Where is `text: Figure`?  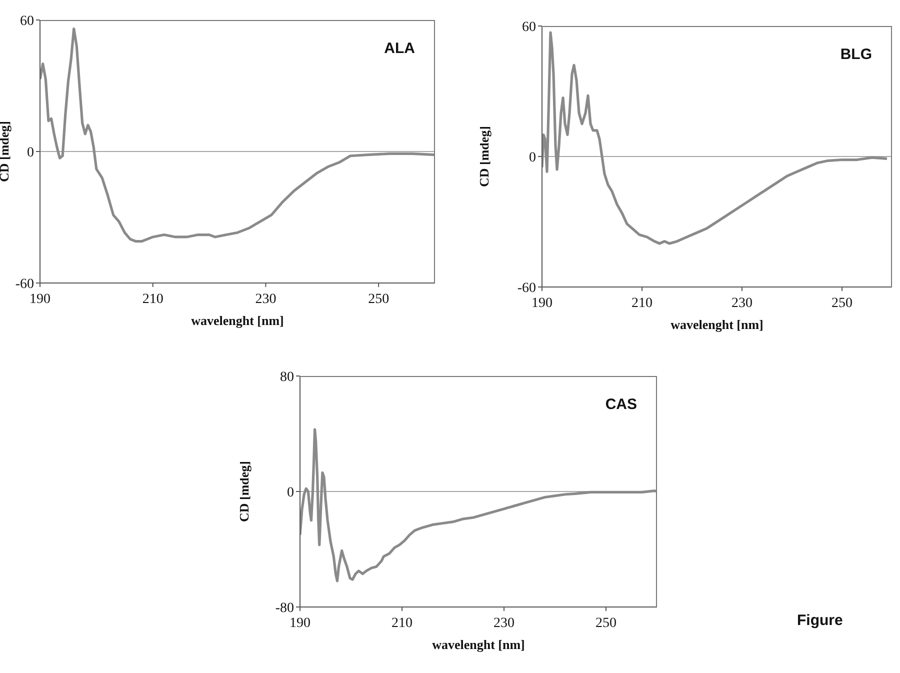 text: Figure is located at coordinates (820, 620).